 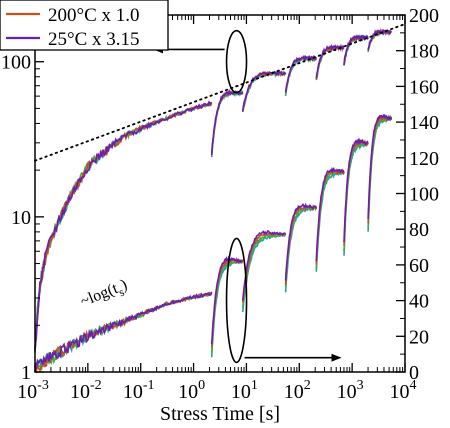 What do you see at coordinates (350, 390) in the screenshot?
I see `x-tick-label-6: 10³` at bounding box center [350, 390].